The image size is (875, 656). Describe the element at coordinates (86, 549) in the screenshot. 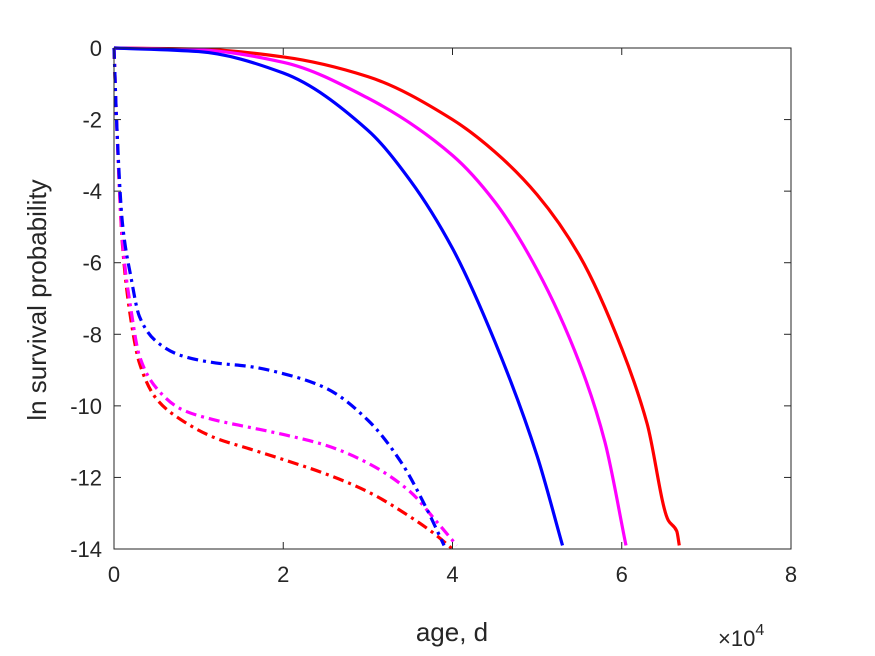

I see `y-tick-label: -14` at that location.